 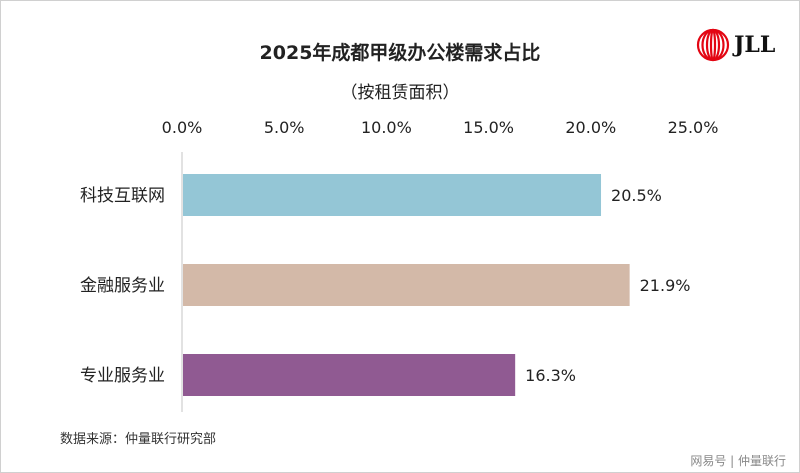 I want to click on x-tick-label: 15.0%, so click(x=488, y=127).